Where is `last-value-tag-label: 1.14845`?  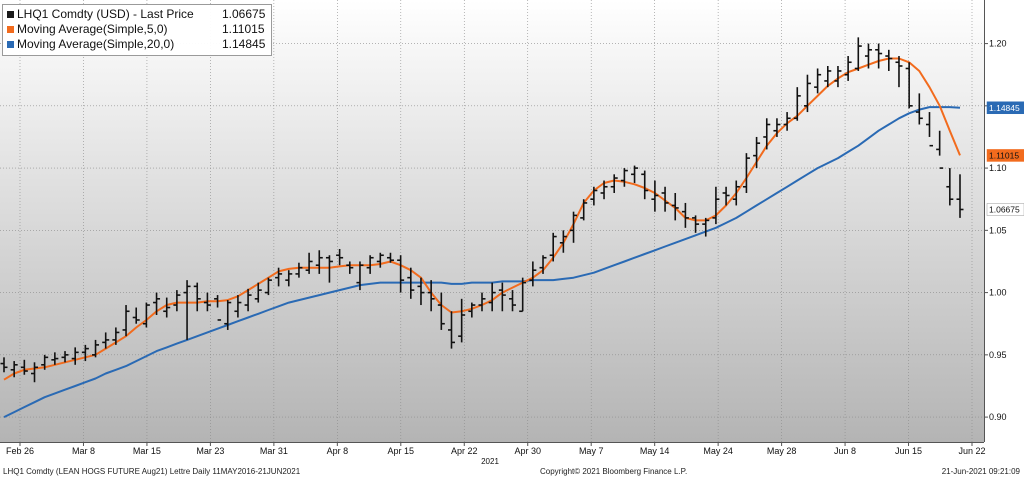 last-value-tag-label: 1.14845 is located at coordinates (1004, 108).